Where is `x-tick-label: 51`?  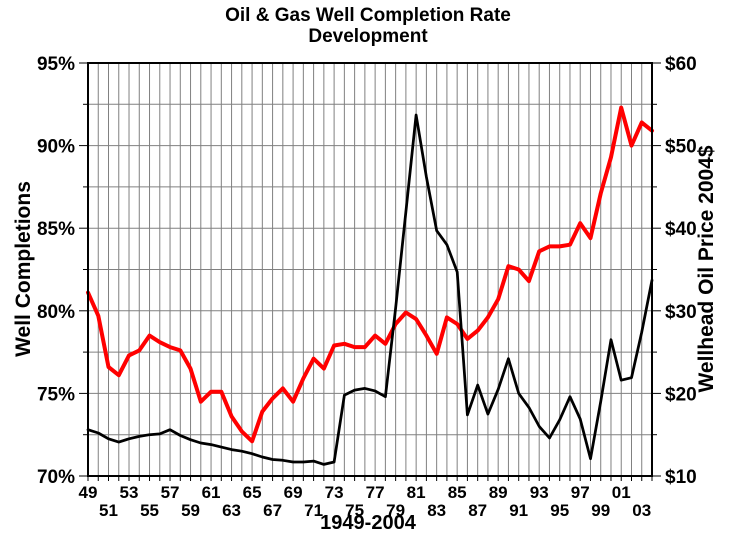
x-tick-label: 51 is located at coordinates (108, 510).